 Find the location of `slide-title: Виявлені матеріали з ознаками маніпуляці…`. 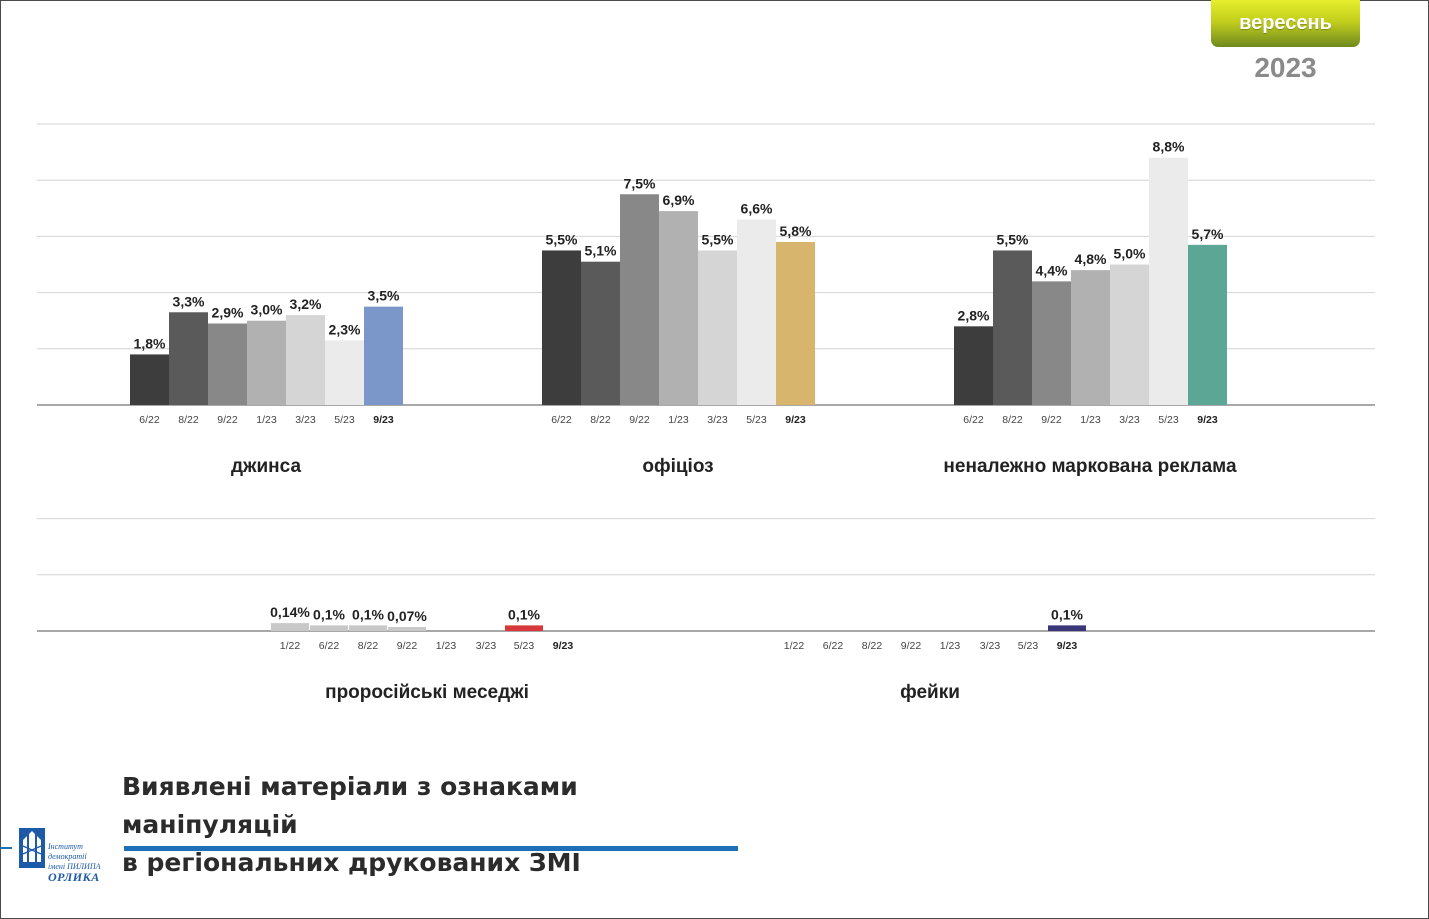

slide-title: Виявлені матеріали з ознаками маніпуляці… is located at coordinates (442, 825).